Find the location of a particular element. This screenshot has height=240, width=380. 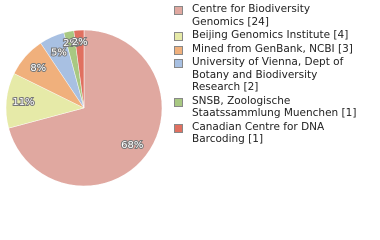

legend-label: Mined from GenBank, NCBI [3] is located at coordinates (272, 48).